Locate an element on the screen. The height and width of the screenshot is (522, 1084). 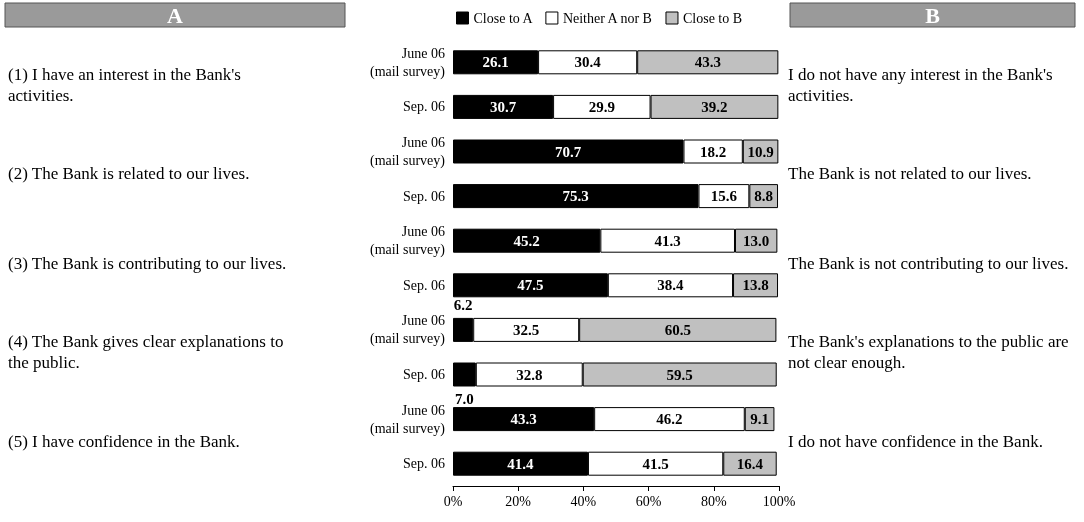
data-label: 9.1 is located at coordinates (759, 419).